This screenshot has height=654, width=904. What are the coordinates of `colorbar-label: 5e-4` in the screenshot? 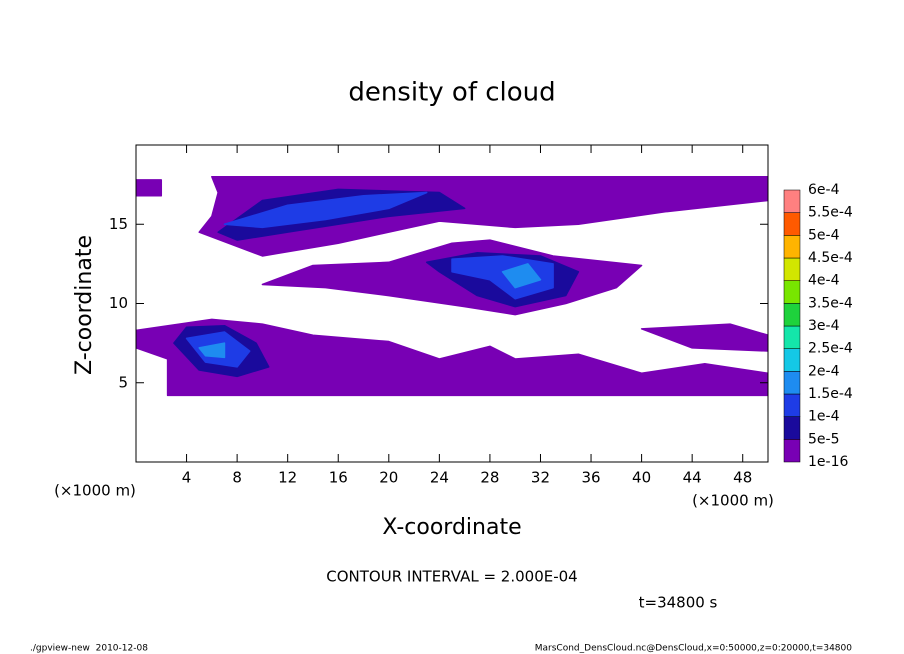 It's located at (824, 235).